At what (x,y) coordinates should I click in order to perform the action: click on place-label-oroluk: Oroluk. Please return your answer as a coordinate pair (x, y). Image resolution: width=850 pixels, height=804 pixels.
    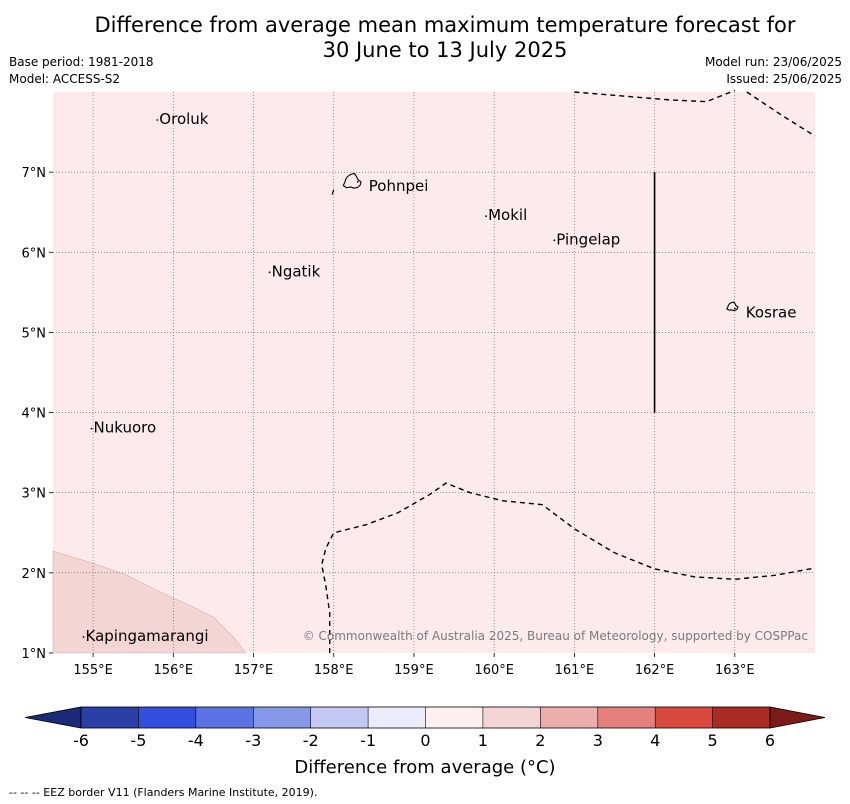
    Looking at the image, I should click on (183, 119).